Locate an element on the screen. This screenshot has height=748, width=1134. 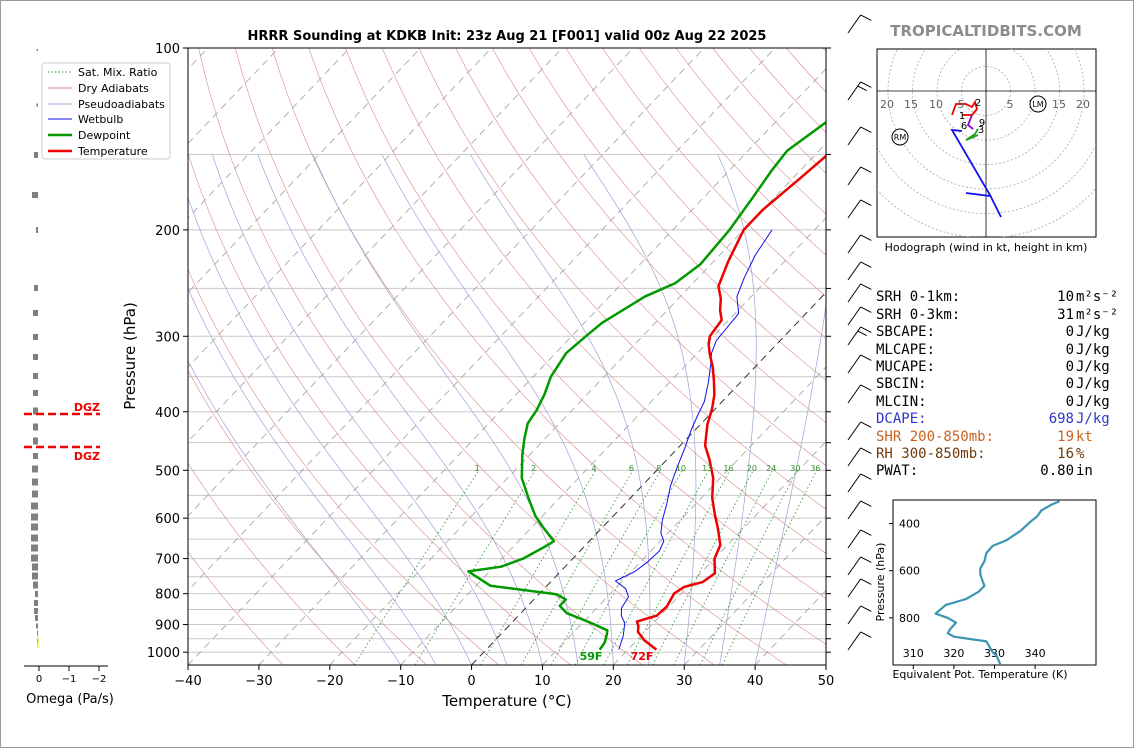
legend-dry-adiabats: Dry Adiabats is located at coordinates (113, 88).